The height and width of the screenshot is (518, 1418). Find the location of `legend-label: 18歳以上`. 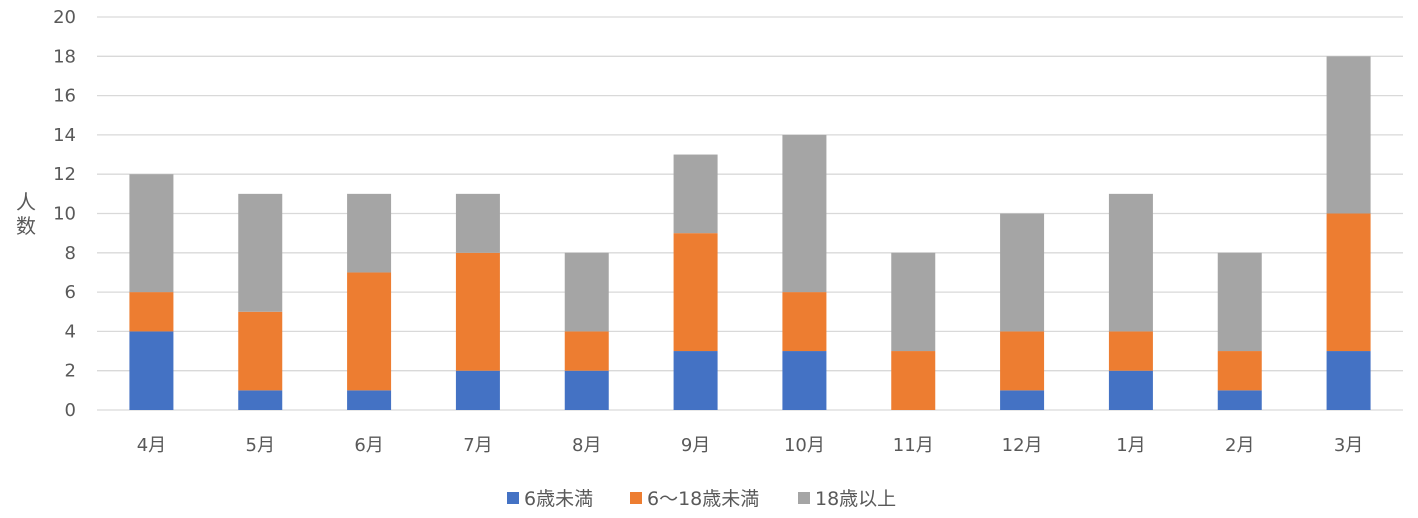

legend-label: 18歳以上 is located at coordinates (855, 499).